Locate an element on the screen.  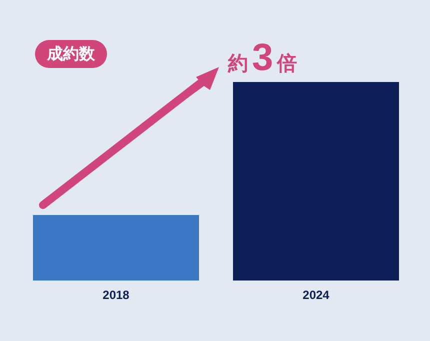
x-tick-label: 2018 is located at coordinates (116, 295).